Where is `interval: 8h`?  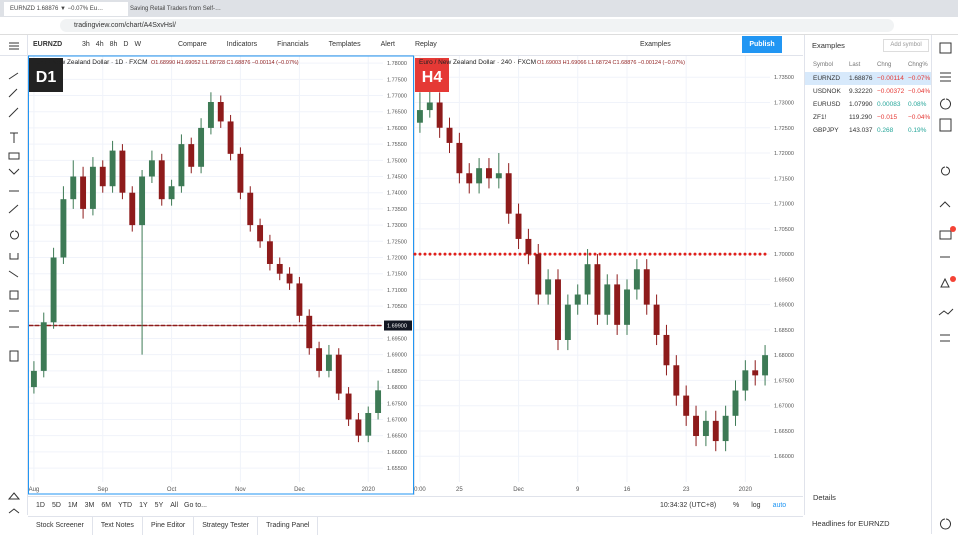 interval: 8h is located at coordinates (113, 44).